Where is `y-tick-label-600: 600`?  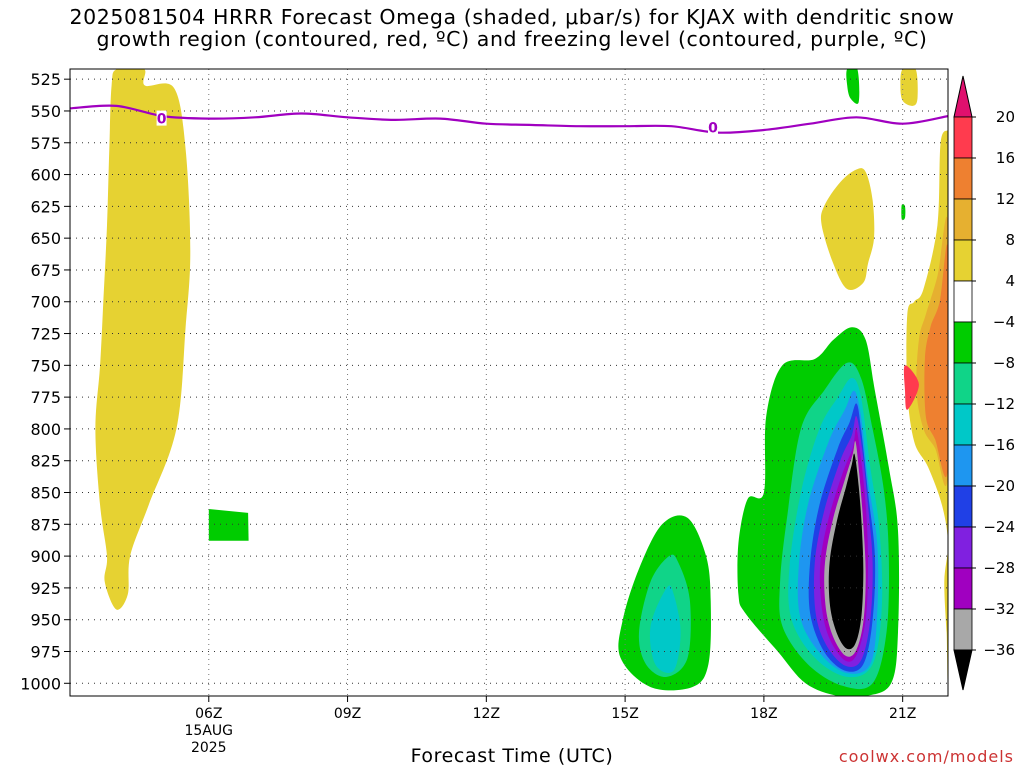
y-tick-label-600: 600 is located at coordinates (45, 175).